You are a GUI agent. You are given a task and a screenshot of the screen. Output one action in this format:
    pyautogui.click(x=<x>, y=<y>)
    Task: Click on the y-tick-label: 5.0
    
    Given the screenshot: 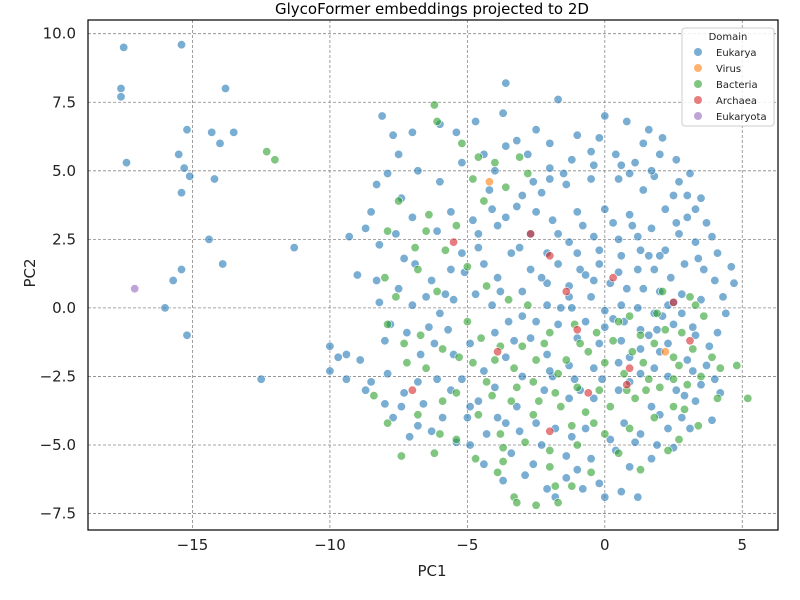 What is the action you would take?
    pyautogui.click(x=64, y=171)
    